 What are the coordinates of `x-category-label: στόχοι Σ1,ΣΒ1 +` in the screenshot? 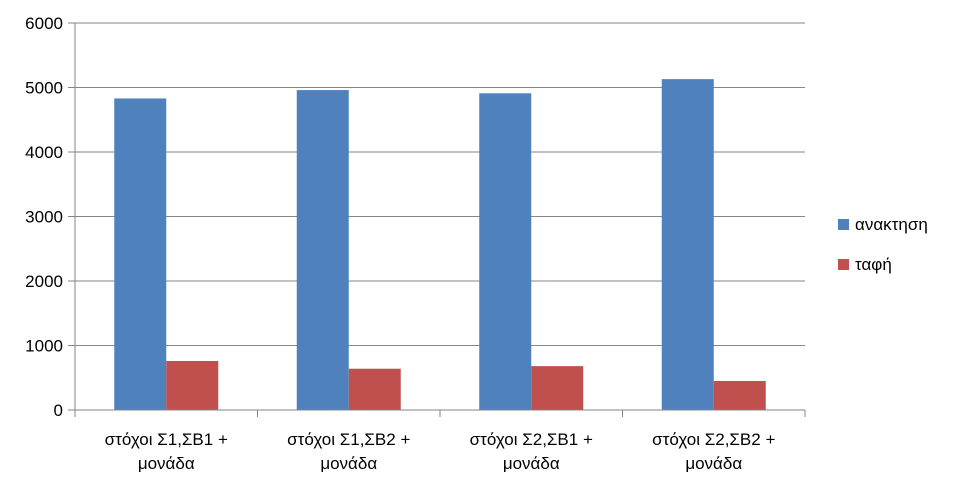 It's located at (166, 439).